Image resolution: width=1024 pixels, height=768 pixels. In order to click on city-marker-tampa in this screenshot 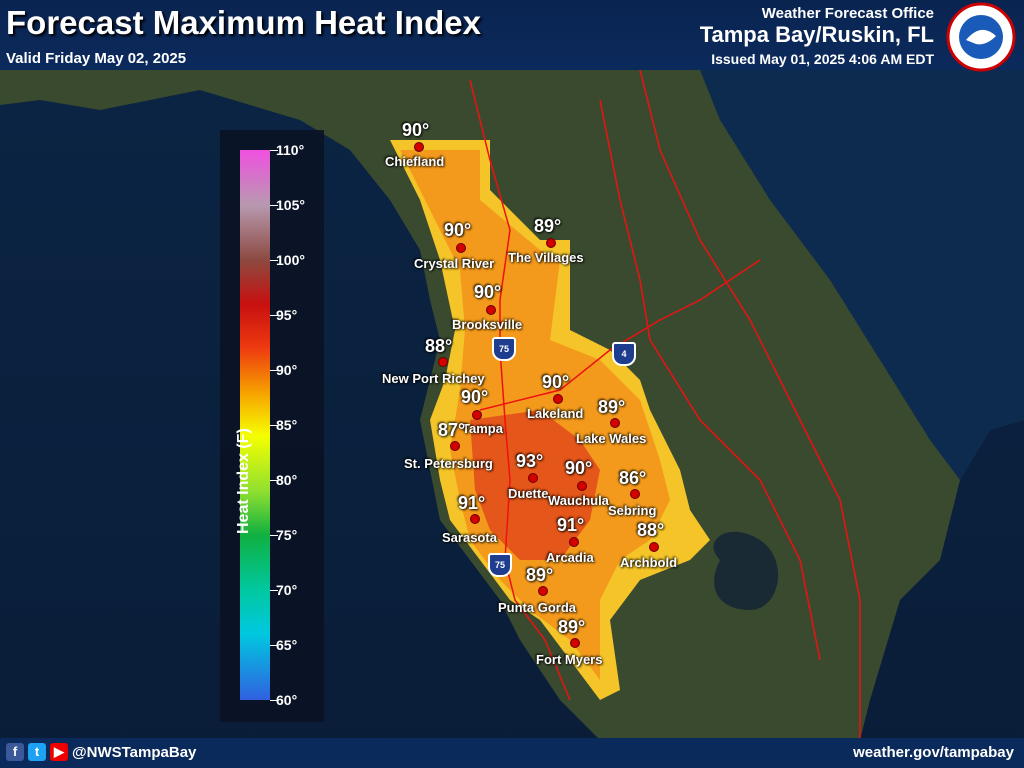, I will do `click(477, 415)`.